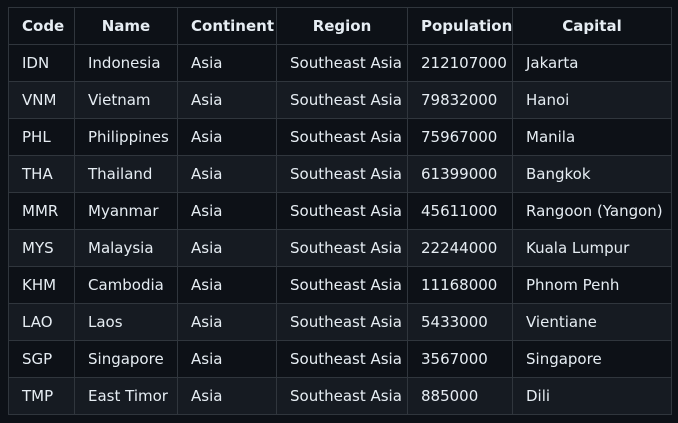 This screenshot has width=678, height=423. What do you see at coordinates (460, 248) in the screenshot?
I see `cell-population: 22244000` at bounding box center [460, 248].